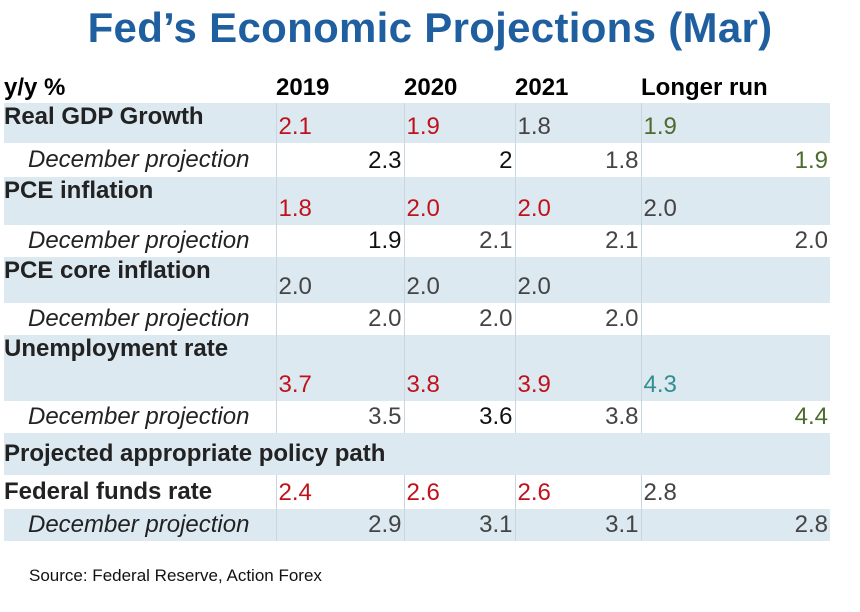 The height and width of the screenshot is (612, 860). What do you see at coordinates (140, 123) in the screenshot?
I see `row-label-gdp: Real GDP Growth` at bounding box center [140, 123].